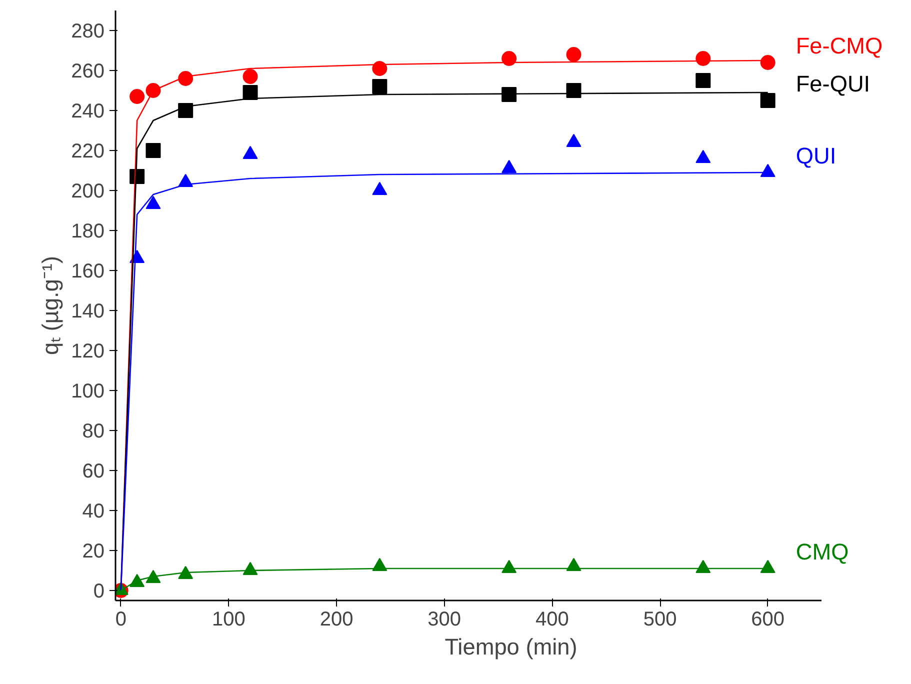  Describe the element at coordinates (833, 83) in the screenshot. I see `series-label: Fe-QUI` at that location.